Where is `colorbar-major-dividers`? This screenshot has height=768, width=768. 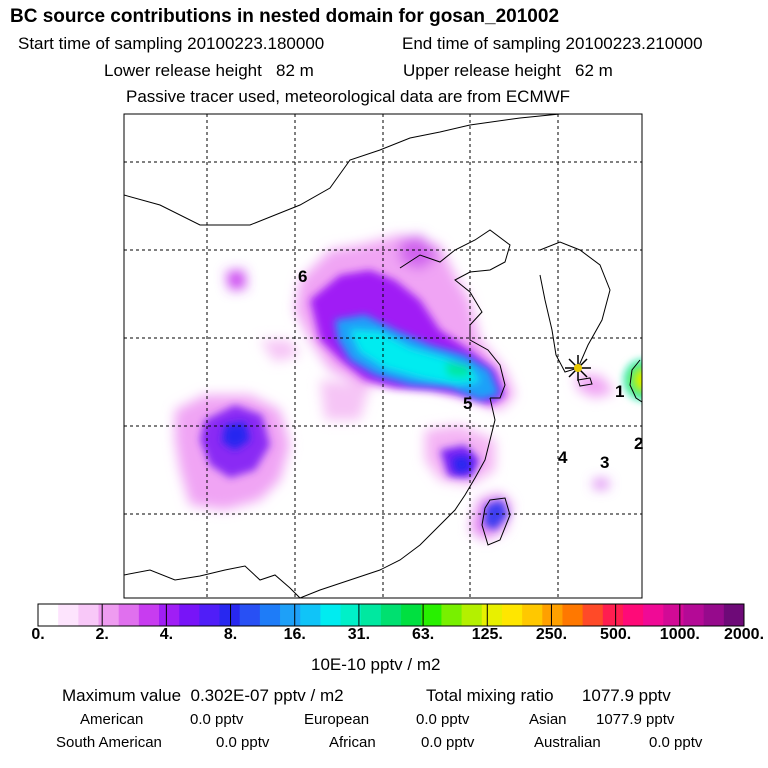
colorbar-major-dividers is located at coordinates (391, 615).